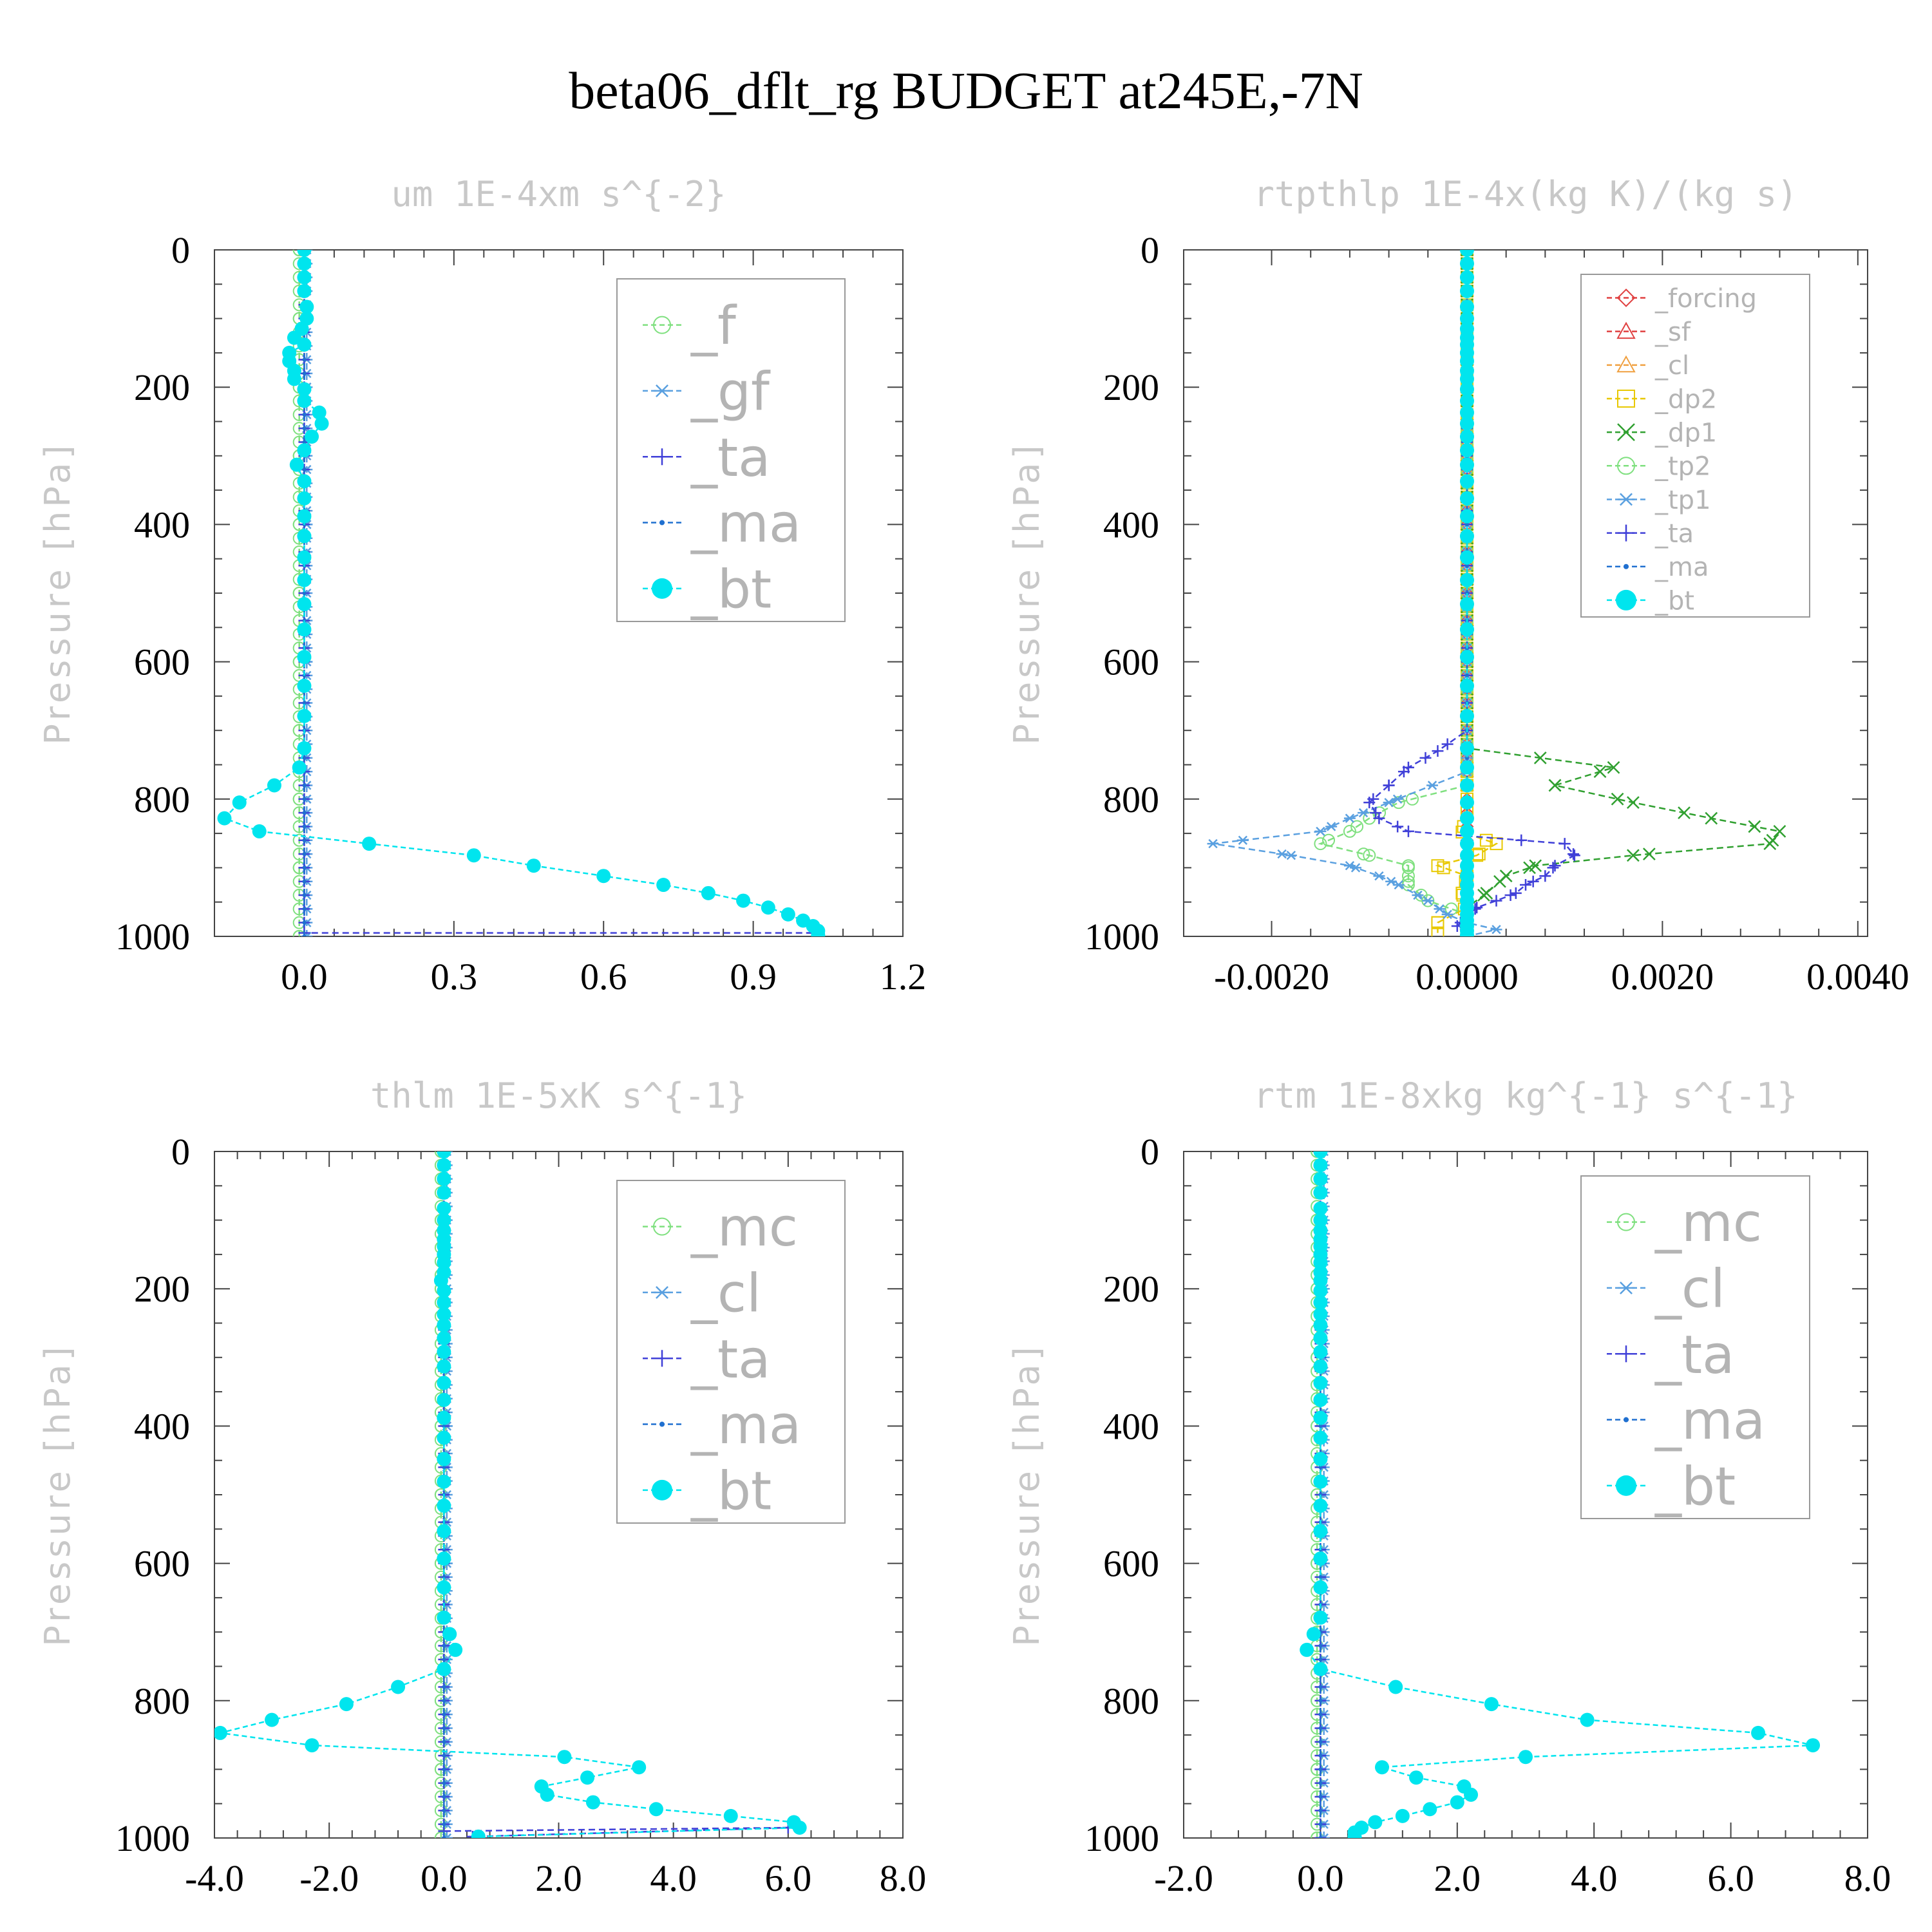  I want to click on y-tick-label: 400, so click(162, 524).